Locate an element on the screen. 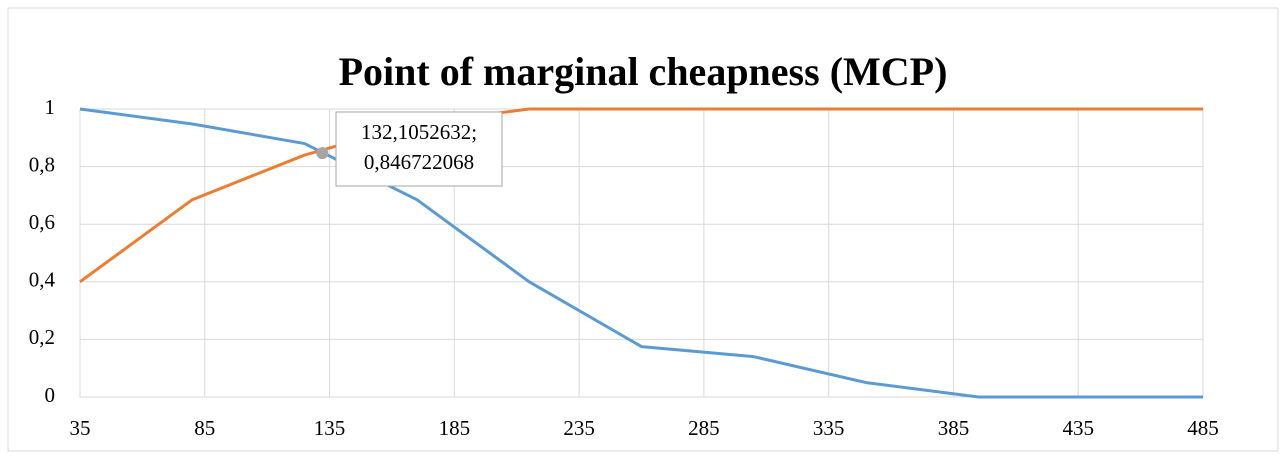 The image size is (1287, 459). x-tick-label: 35 is located at coordinates (80, 428).